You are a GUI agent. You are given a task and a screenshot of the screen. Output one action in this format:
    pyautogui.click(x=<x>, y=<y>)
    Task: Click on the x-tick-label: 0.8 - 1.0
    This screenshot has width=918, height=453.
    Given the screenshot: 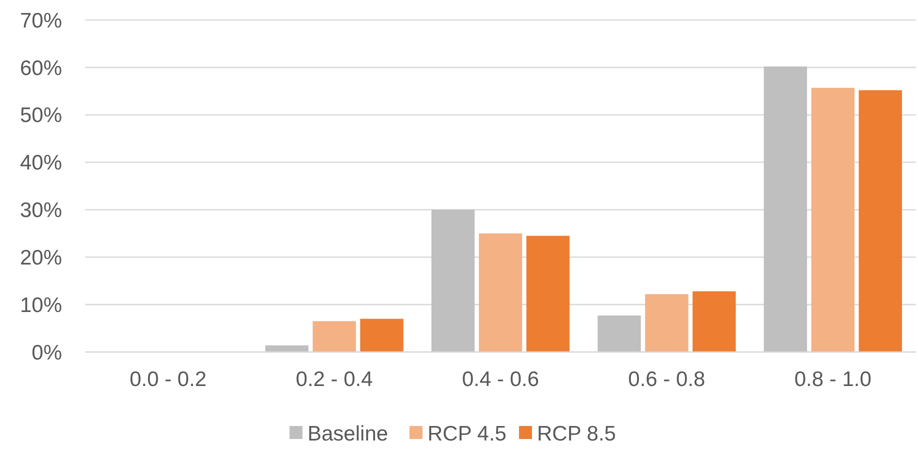 What is the action you would take?
    pyautogui.click(x=833, y=379)
    